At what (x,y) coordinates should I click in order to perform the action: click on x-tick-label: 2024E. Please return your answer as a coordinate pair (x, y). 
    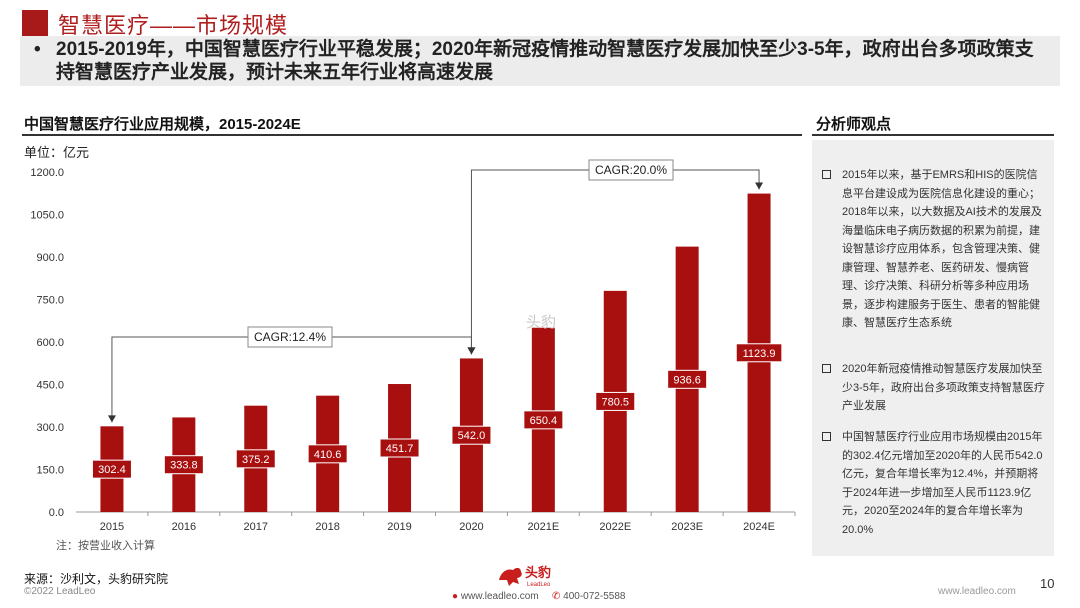
    Looking at the image, I should click on (759, 527).